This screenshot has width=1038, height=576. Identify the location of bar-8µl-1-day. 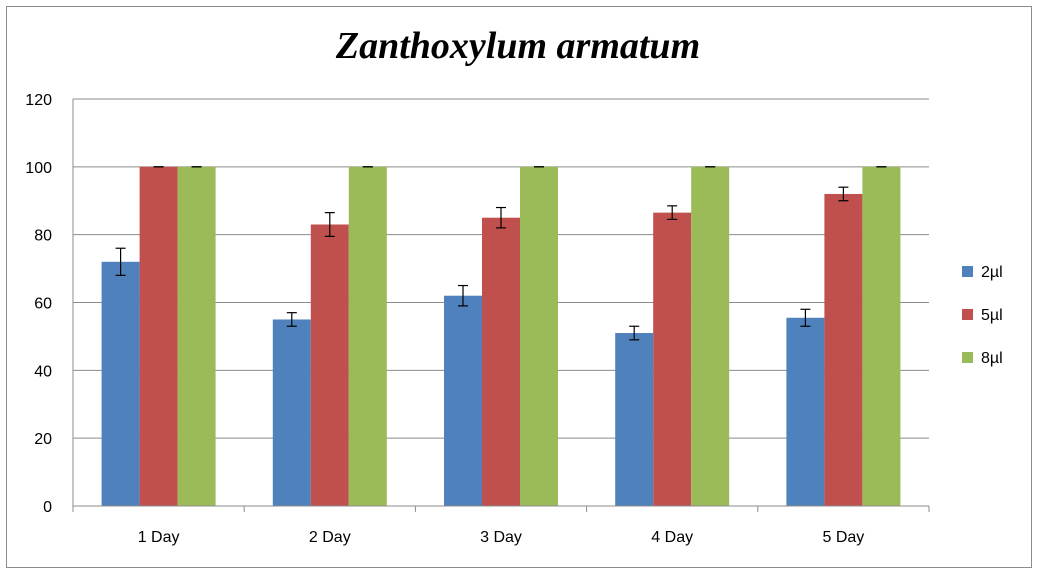
(196, 336).